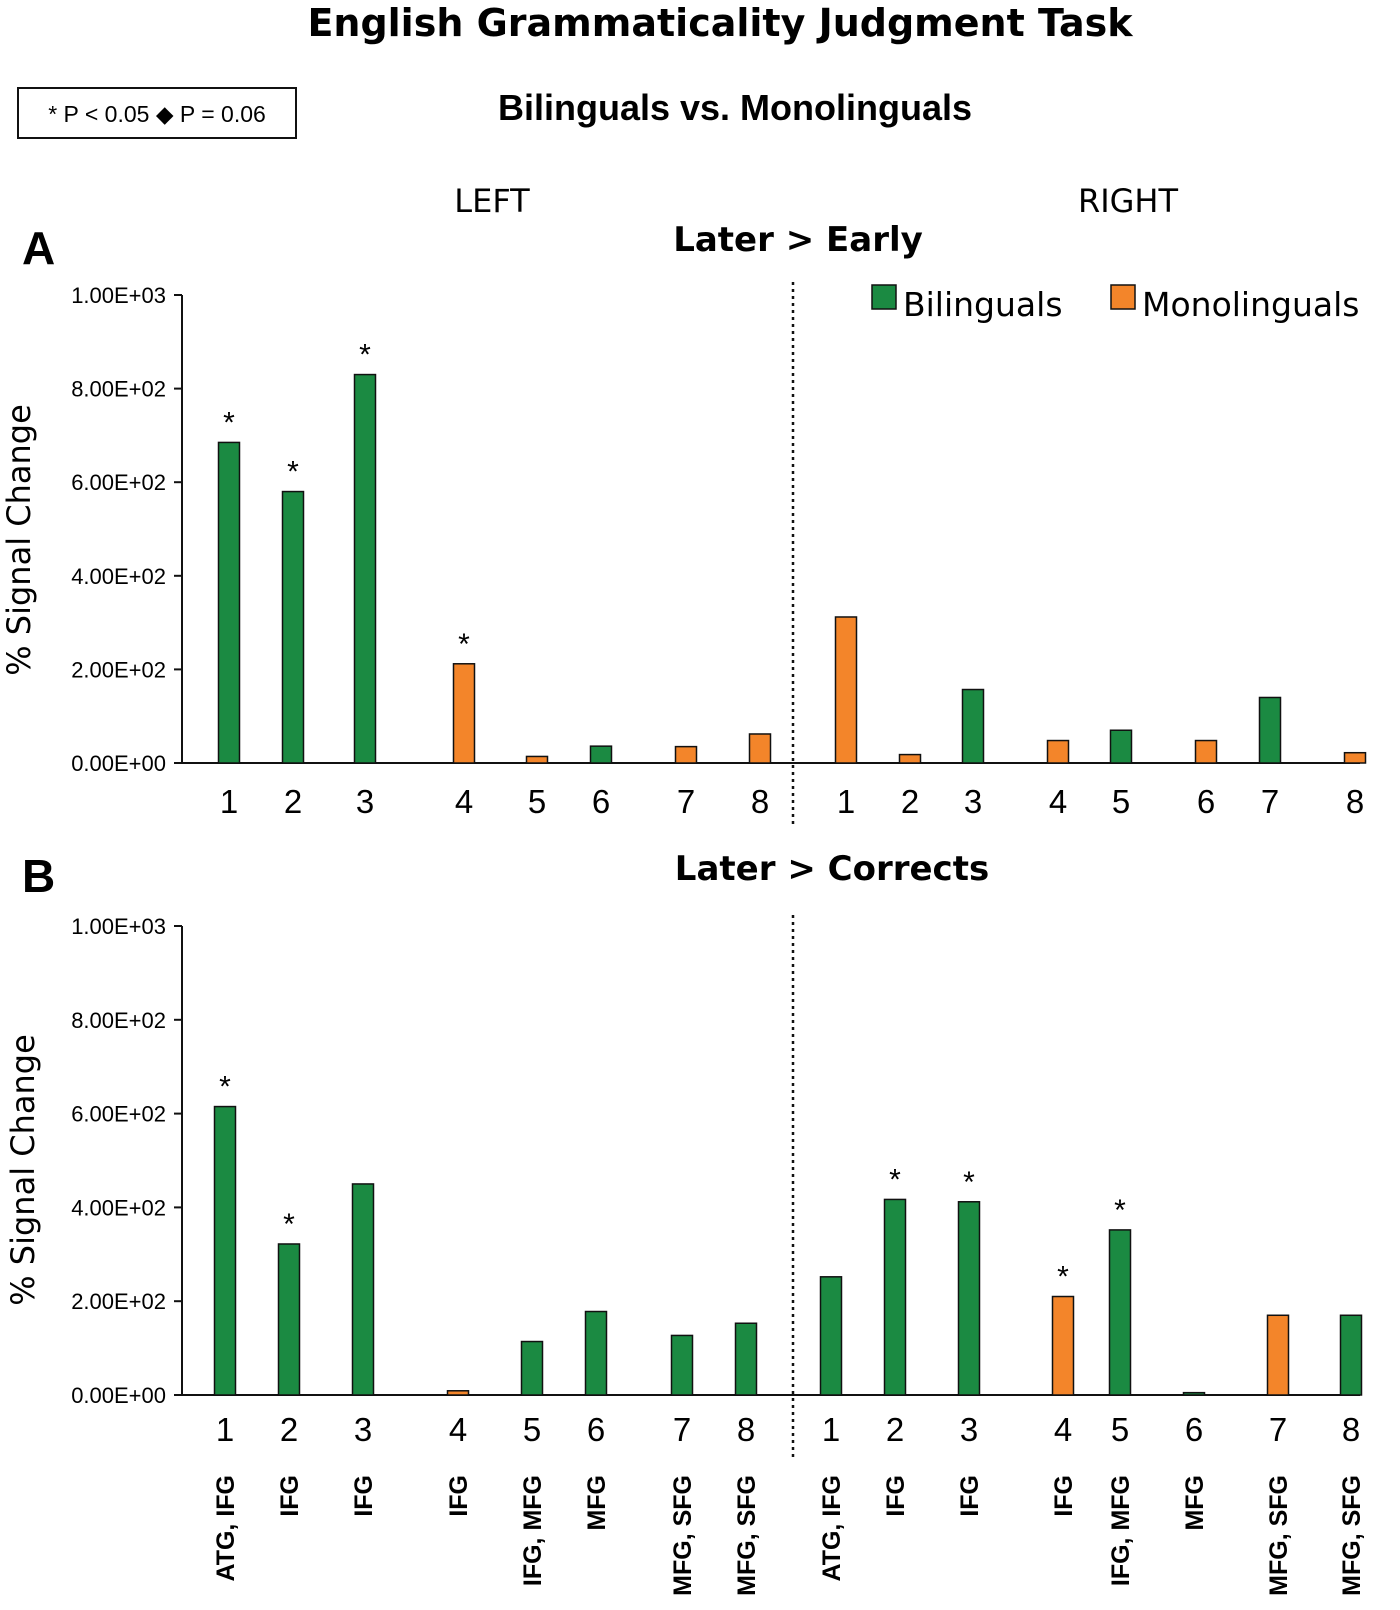  I want to click on panel-a-title: Later > Early, so click(798, 240).